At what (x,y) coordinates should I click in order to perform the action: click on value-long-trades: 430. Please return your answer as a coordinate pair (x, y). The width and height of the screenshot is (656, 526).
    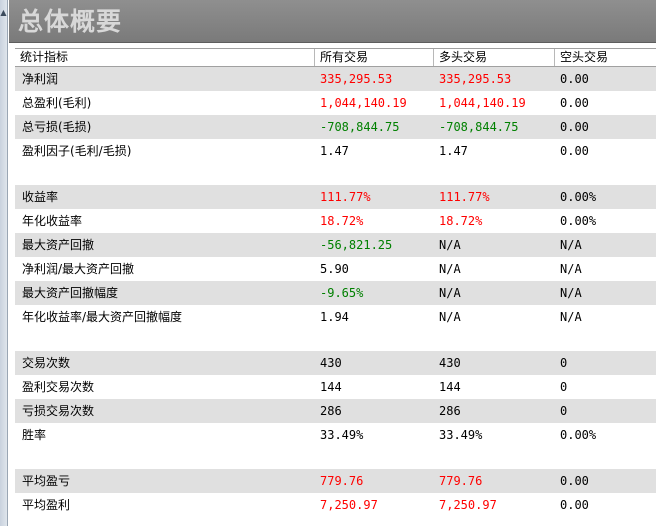
    Looking at the image, I should click on (450, 363).